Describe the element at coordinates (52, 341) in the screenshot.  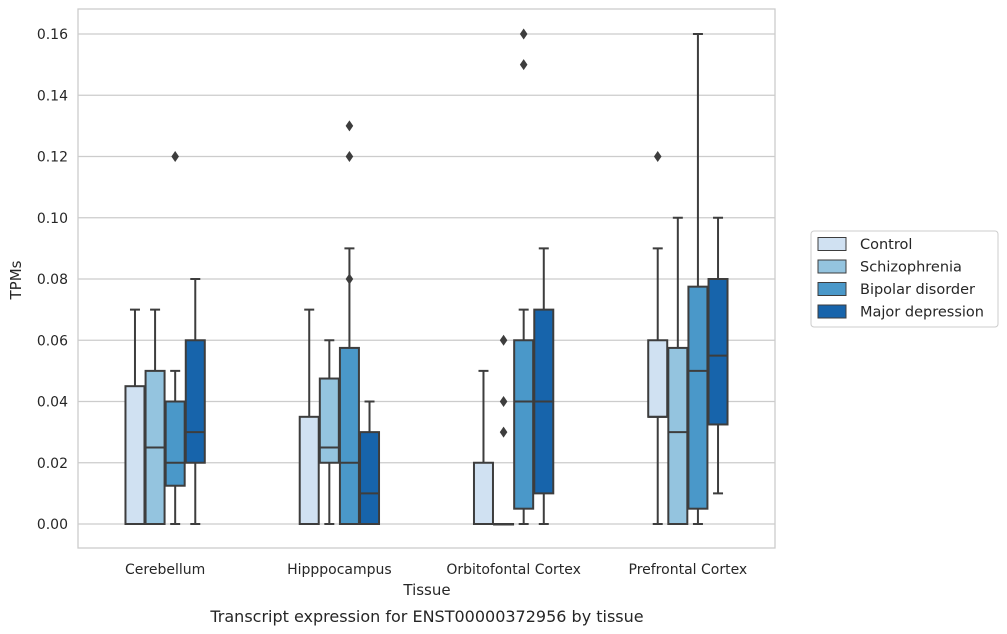
I see `y-tick-label: 0.06` at that location.